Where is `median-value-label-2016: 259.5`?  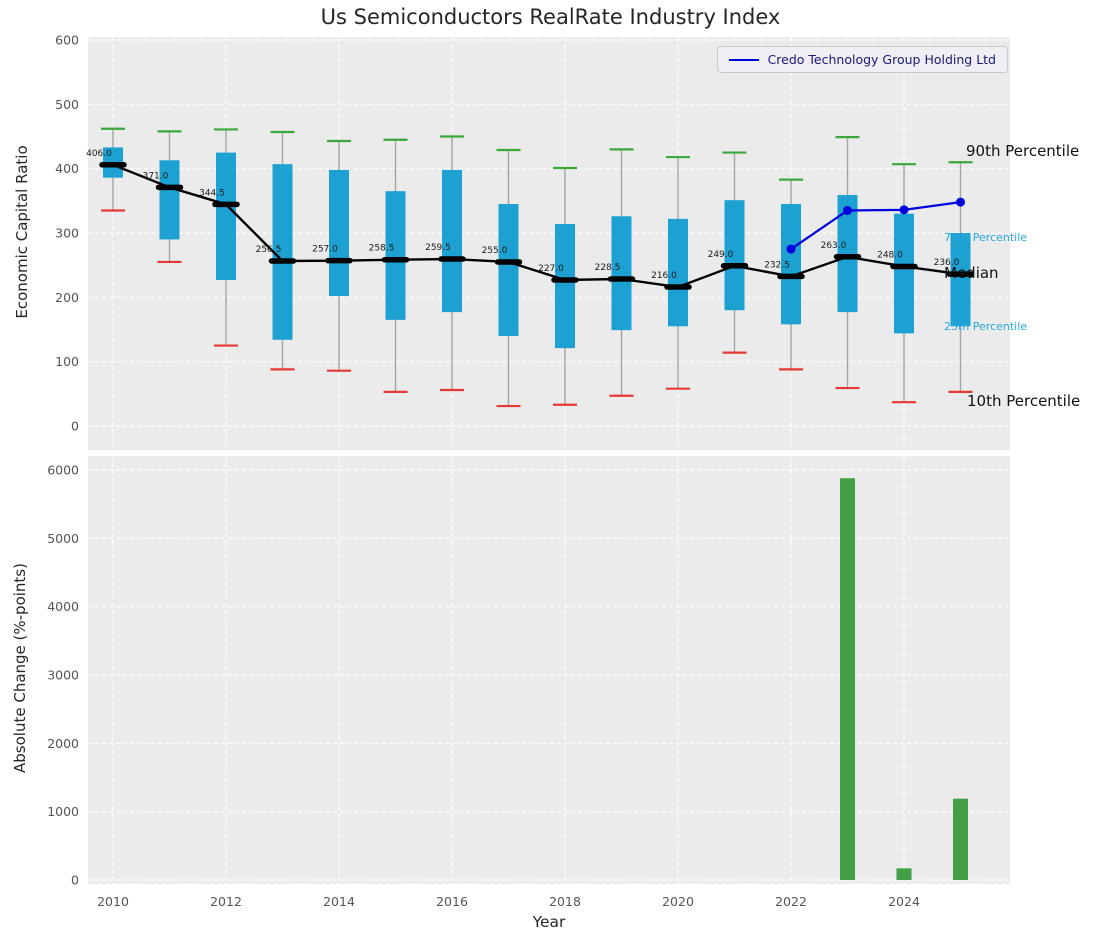 median-value-label-2016: 259.5 is located at coordinates (438, 248).